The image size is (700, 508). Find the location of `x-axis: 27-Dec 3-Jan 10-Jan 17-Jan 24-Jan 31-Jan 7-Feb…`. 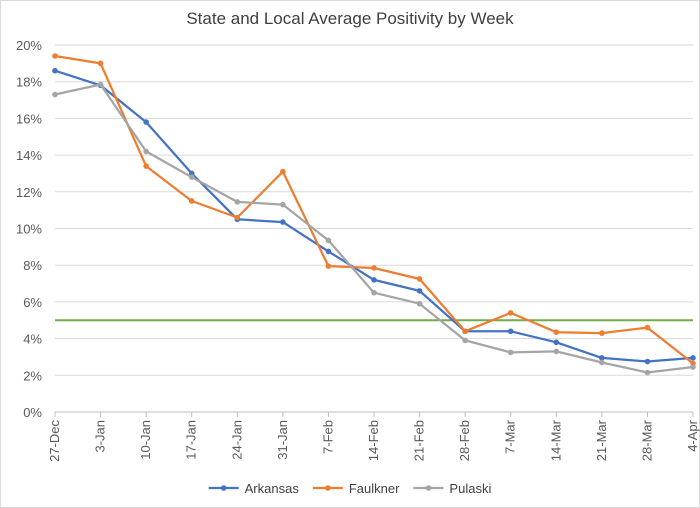

x-axis: 27-Dec 3-Jan 10-Jan 17-Jan 24-Jan 31-Jan 7-Feb… is located at coordinates (373, 436).